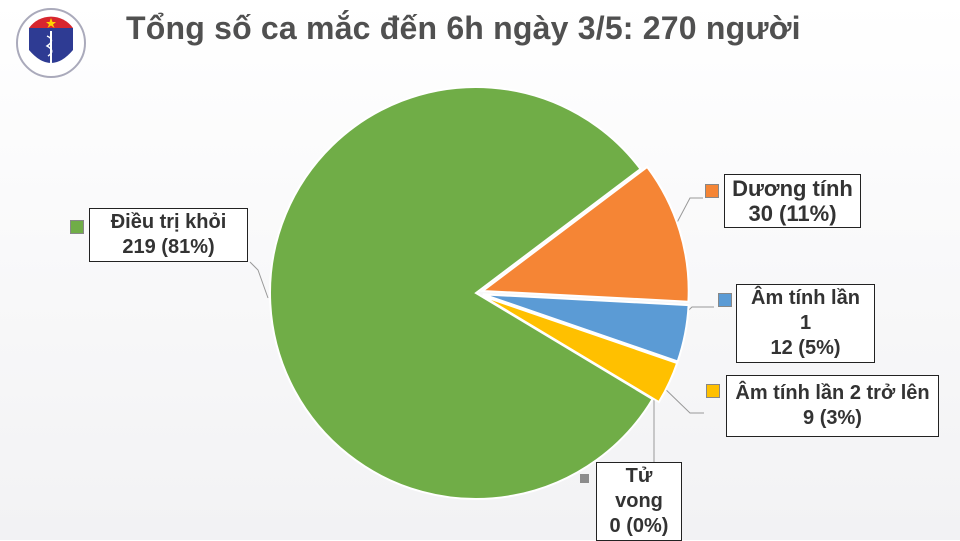 This screenshot has height=541, width=960. I want to click on slice-name: Dương tính, so click(792, 188).